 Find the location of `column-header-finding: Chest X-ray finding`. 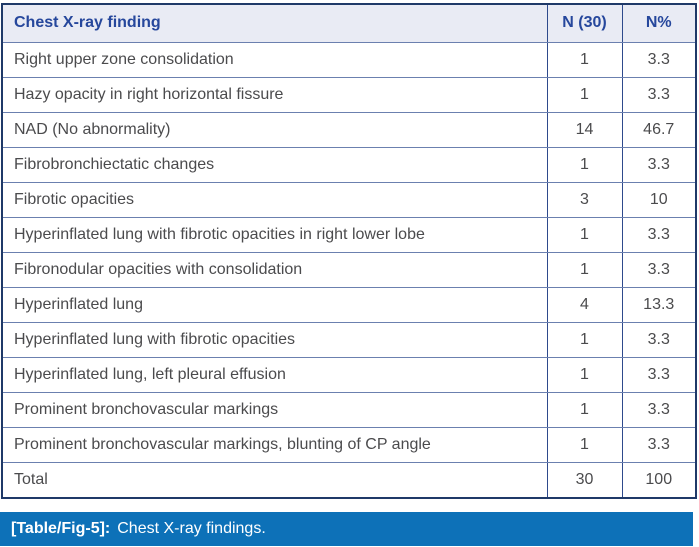

column-header-finding: Chest X-ray finding is located at coordinates (275, 24).